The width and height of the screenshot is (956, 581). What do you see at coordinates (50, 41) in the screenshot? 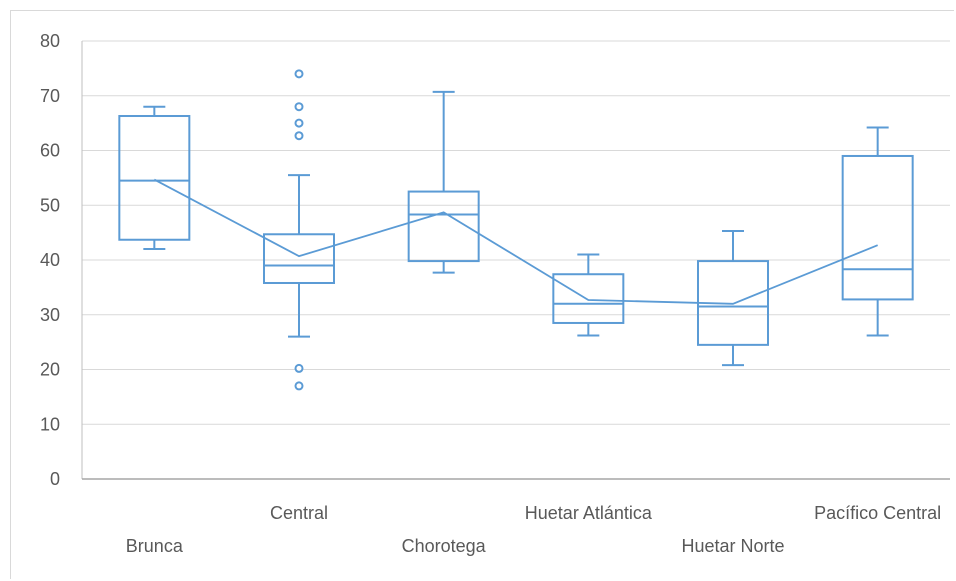
I see `y-tick-label-80: 80` at bounding box center [50, 41].